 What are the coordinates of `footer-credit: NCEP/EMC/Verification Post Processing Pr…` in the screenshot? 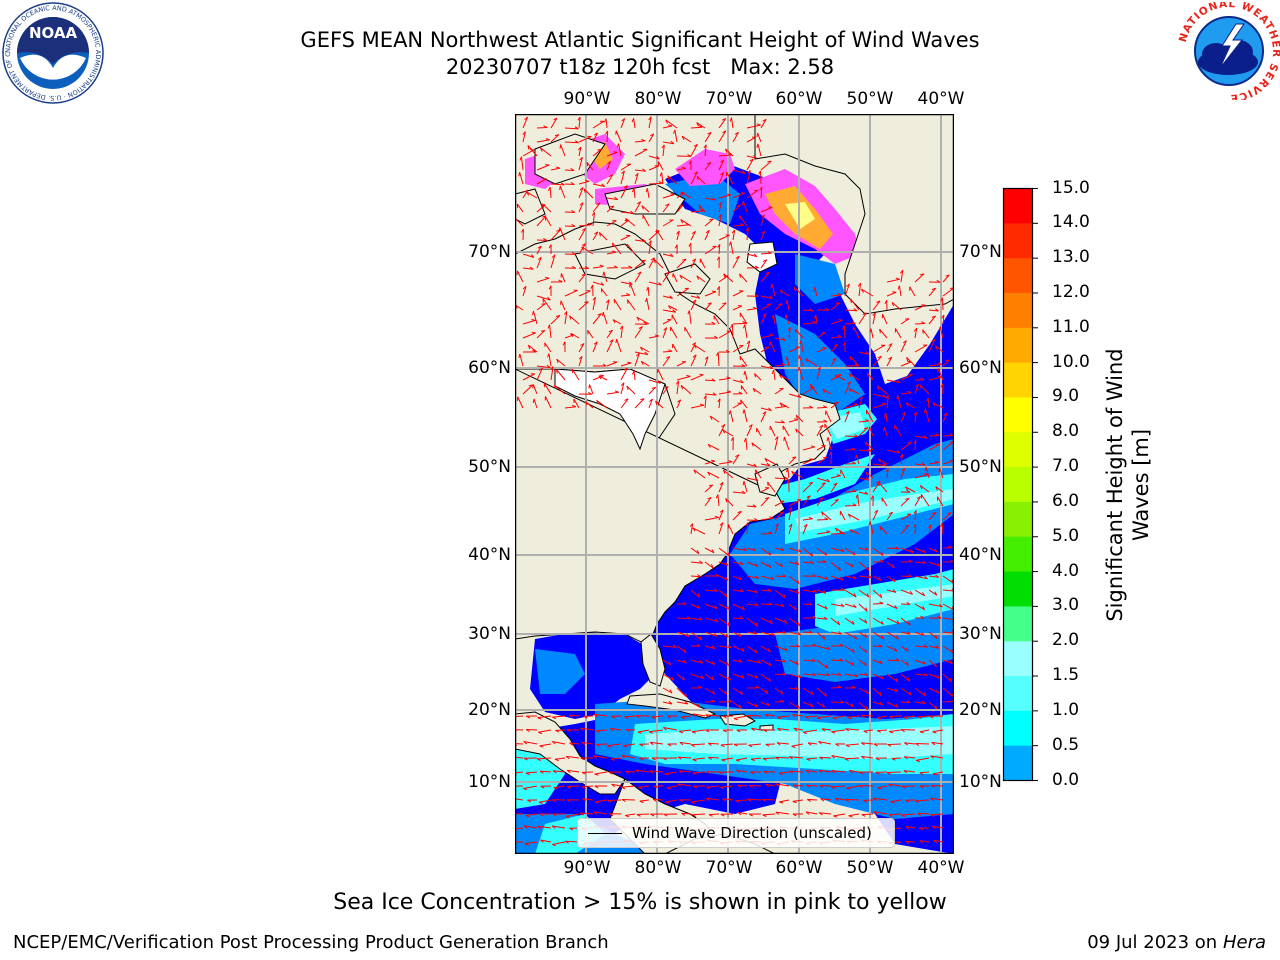 It's located at (311, 942).